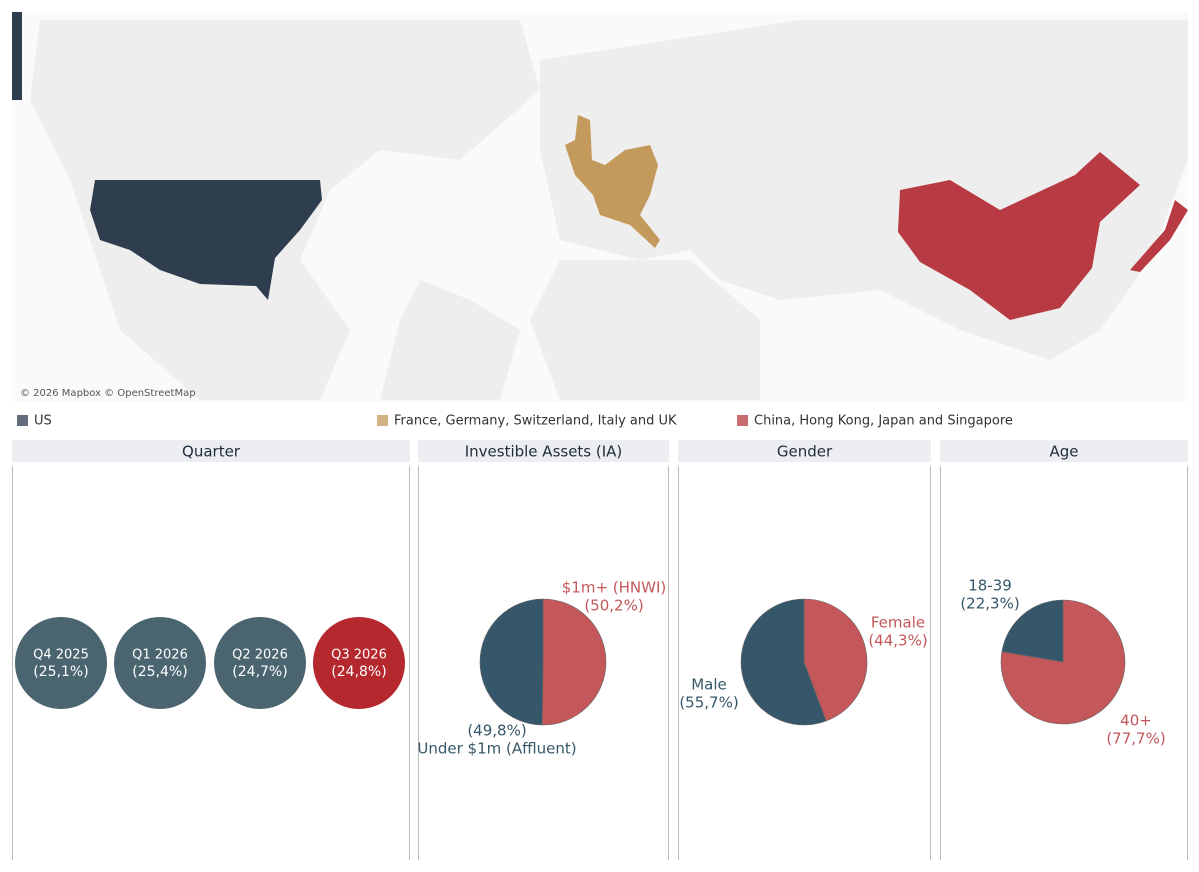 The height and width of the screenshot is (872, 1199). What do you see at coordinates (358, 672) in the screenshot?
I see `quarter-value-label: (24,8%)` at bounding box center [358, 672].